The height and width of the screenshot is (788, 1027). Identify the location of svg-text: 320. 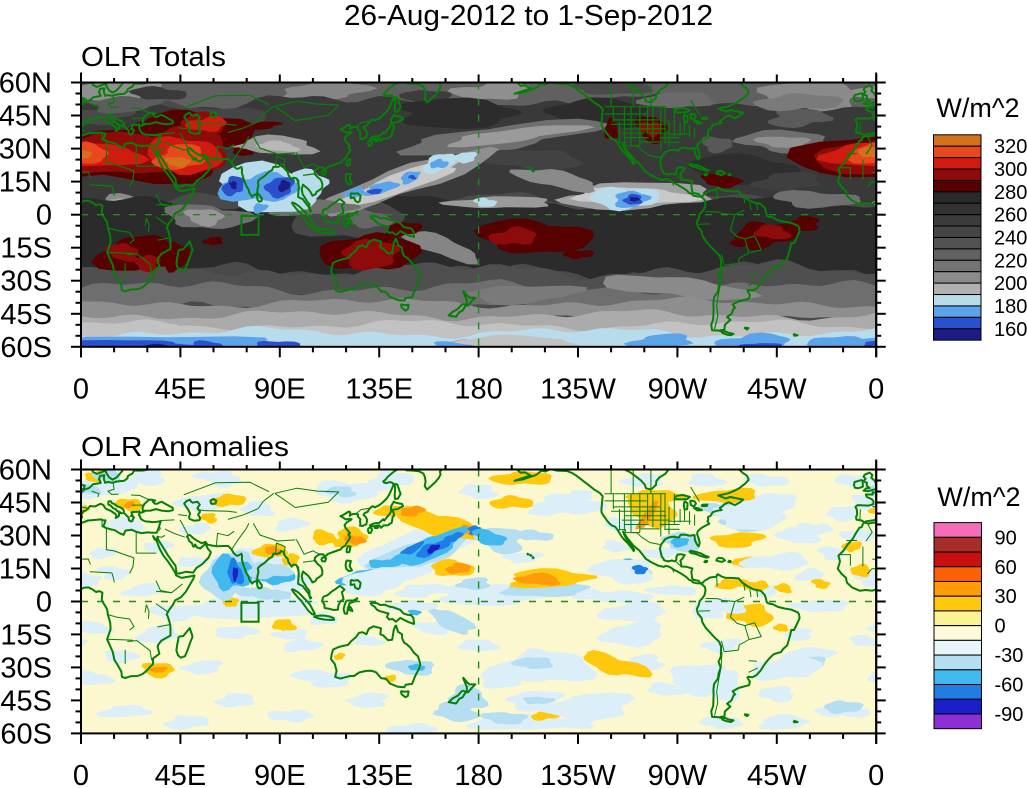
(1010, 147).